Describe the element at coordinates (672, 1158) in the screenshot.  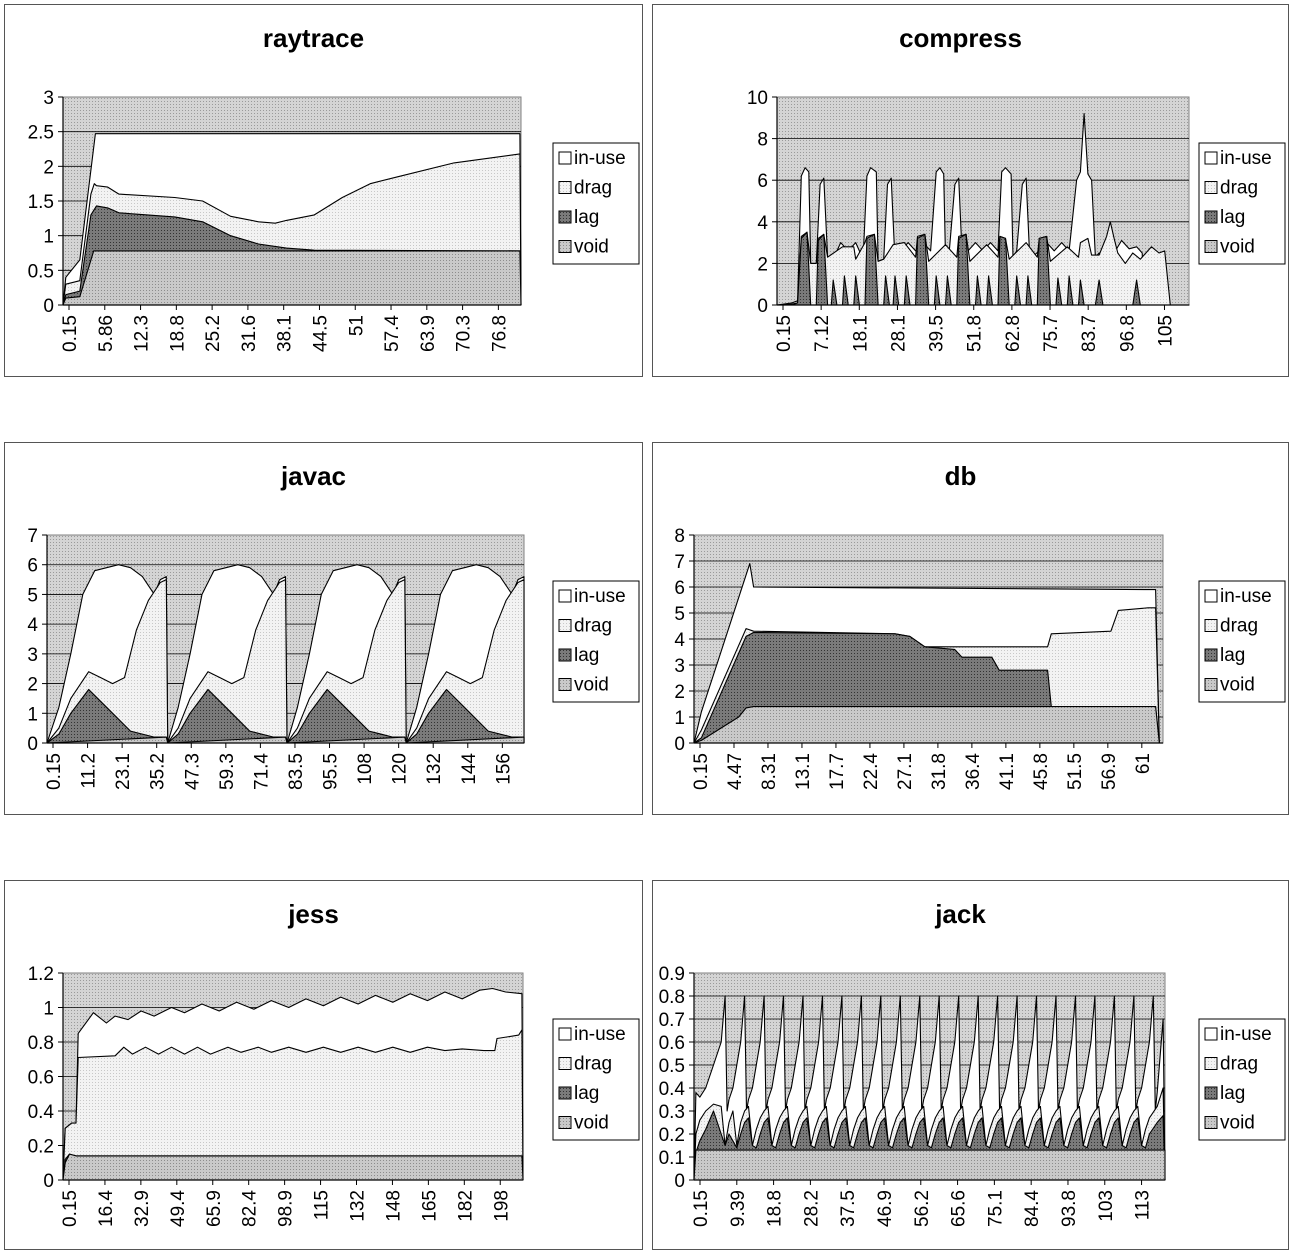
I see `y-tick-label: 0.1` at that location.